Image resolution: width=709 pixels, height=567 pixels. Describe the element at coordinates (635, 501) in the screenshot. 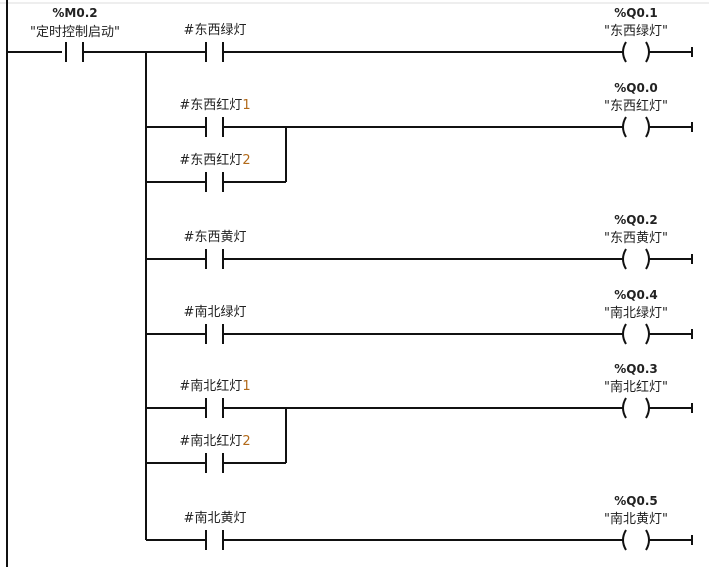

I see `coil-address: %Q0.5` at that location.